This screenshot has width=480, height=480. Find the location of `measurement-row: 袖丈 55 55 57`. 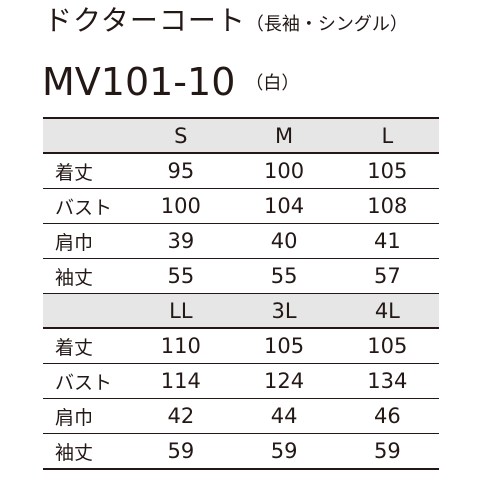

measurement-row: 袖丈 55 55 57 is located at coordinates (241, 276).